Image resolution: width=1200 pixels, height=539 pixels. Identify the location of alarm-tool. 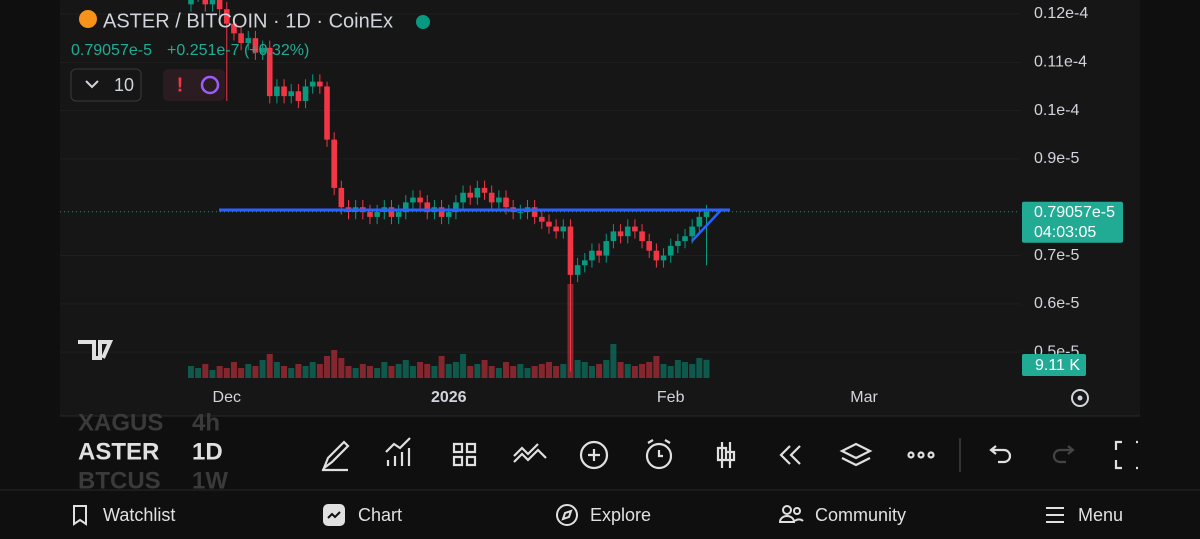
(659, 456).